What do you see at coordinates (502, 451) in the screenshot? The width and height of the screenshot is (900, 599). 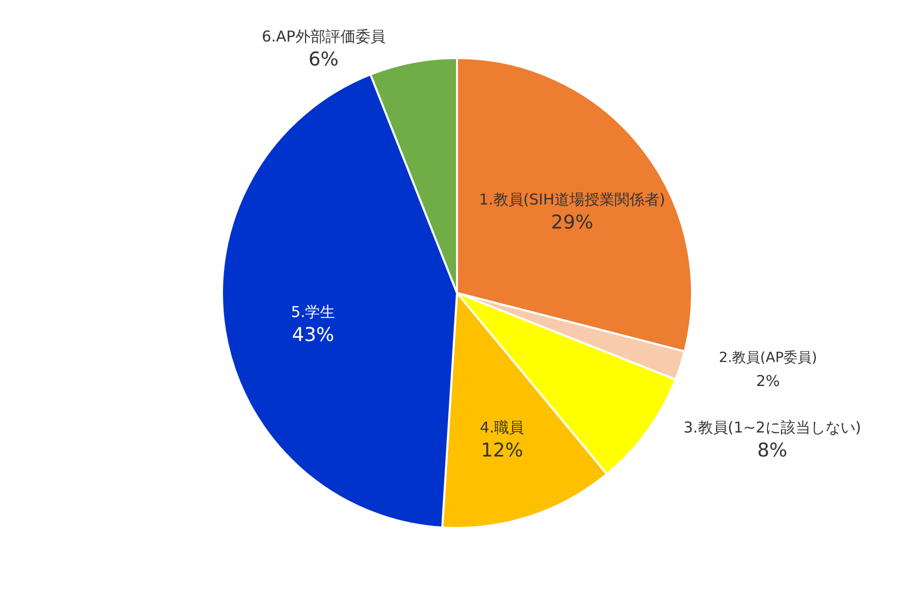 I see `data-label: 12%` at bounding box center [502, 451].